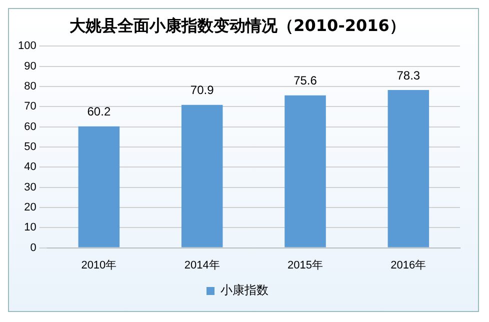 The height and width of the screenshot is (322, 489). What do you see at coordinates (99, 111) in the screenshot?
I see `data-label: 60.2` at bounding box center [99, 111].